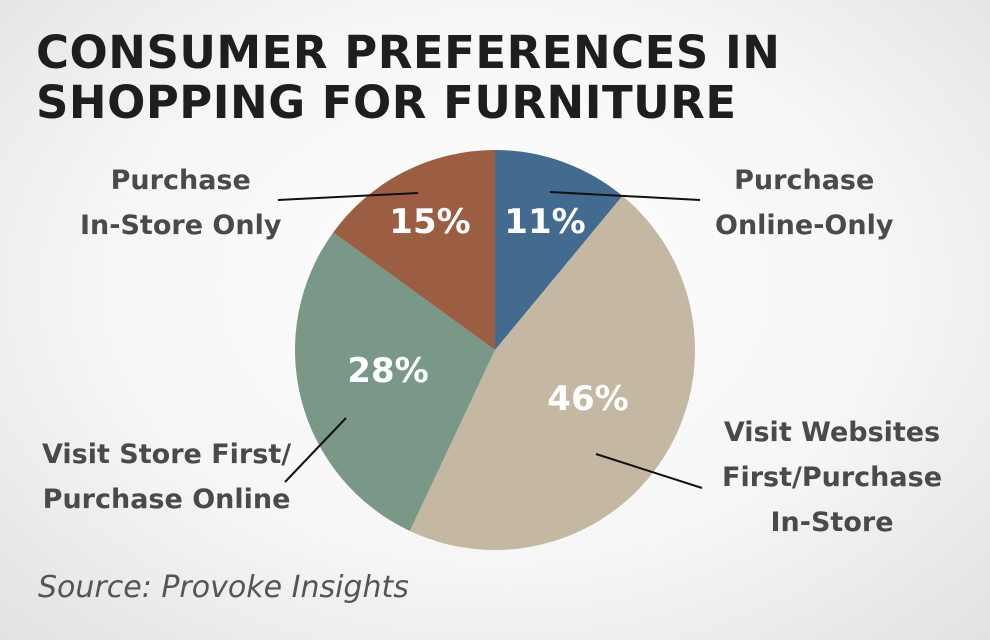 Image resolution: width=990 pixels, height=640 pixels. I want to click on pie-slice-online-only, so click(559, 250).